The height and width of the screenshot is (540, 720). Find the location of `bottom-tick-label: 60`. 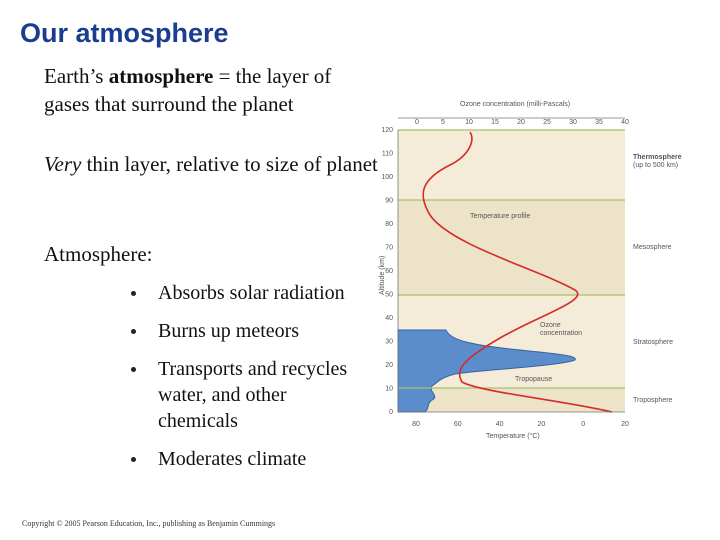

bottom-tick-label: 60 is located at coordinates (458, 424).